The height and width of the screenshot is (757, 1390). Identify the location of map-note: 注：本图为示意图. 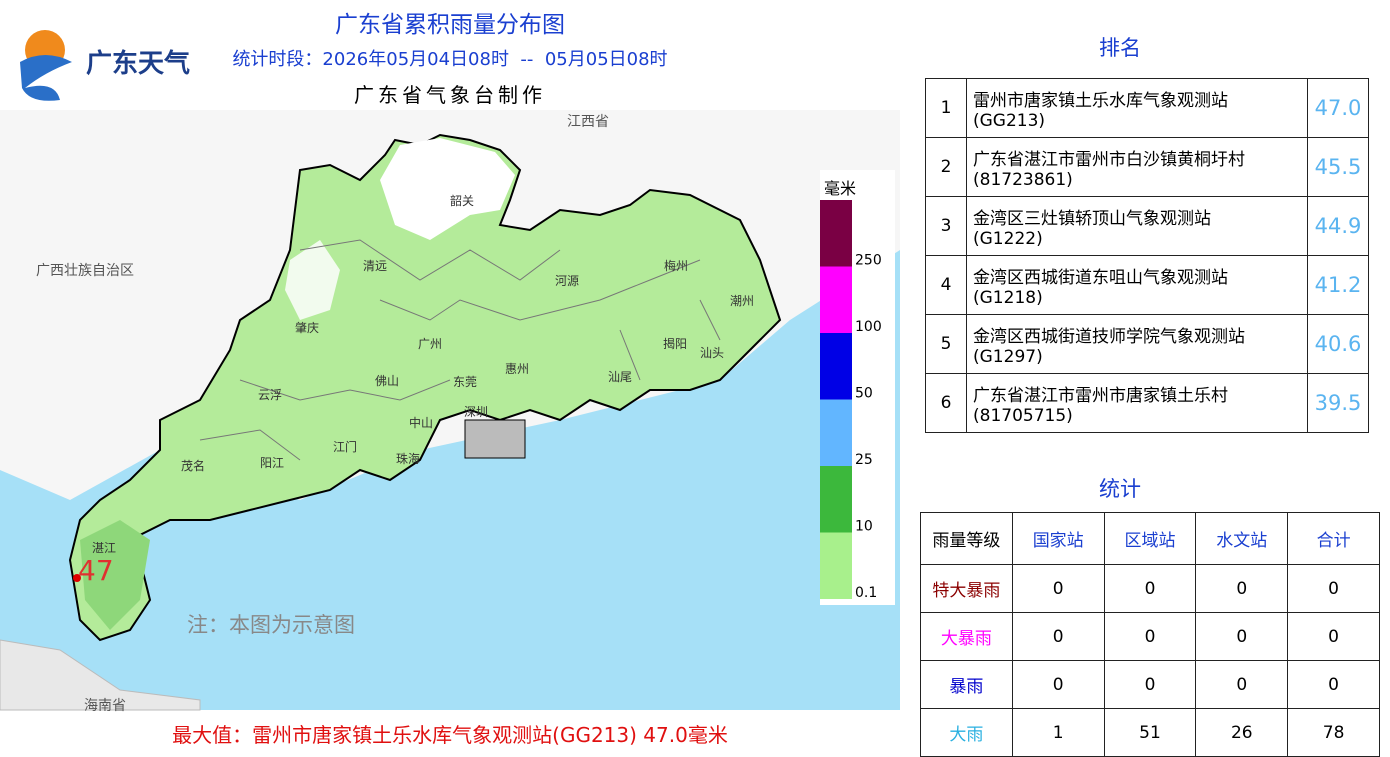
(271, 625).